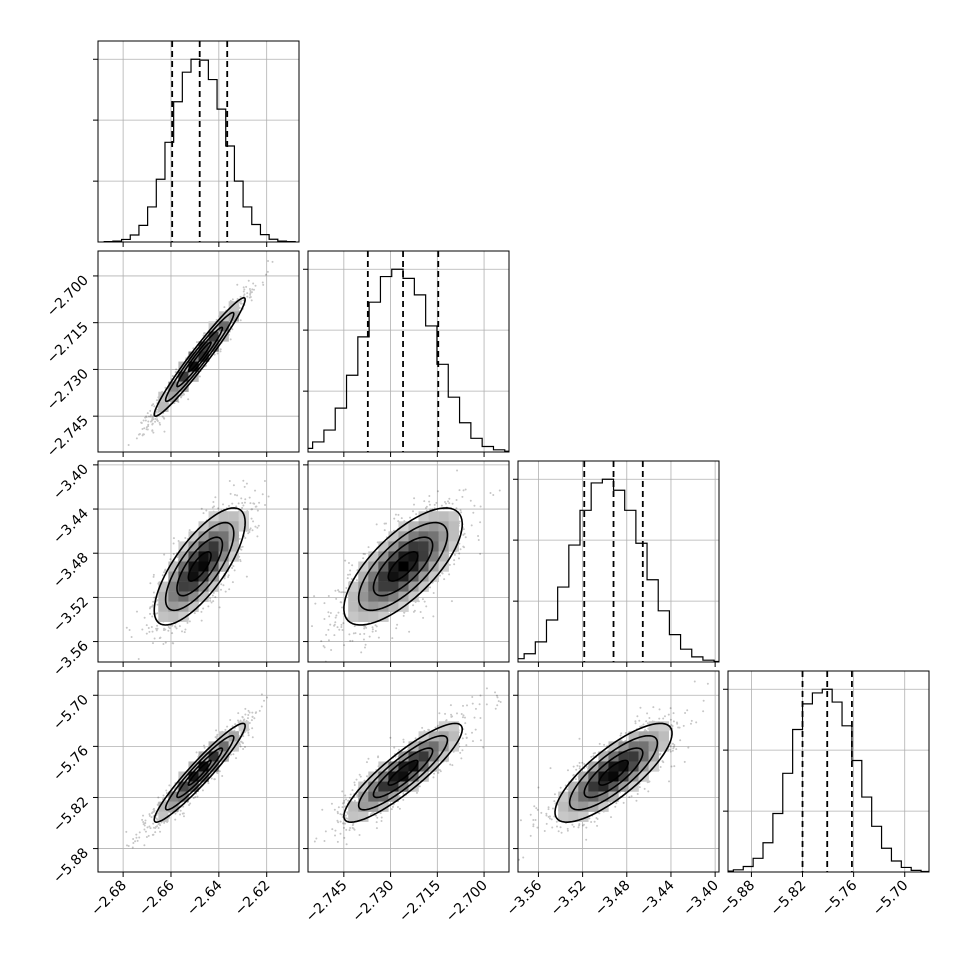  I want to click on y-tick-label: −2.700, so click(68, 296).